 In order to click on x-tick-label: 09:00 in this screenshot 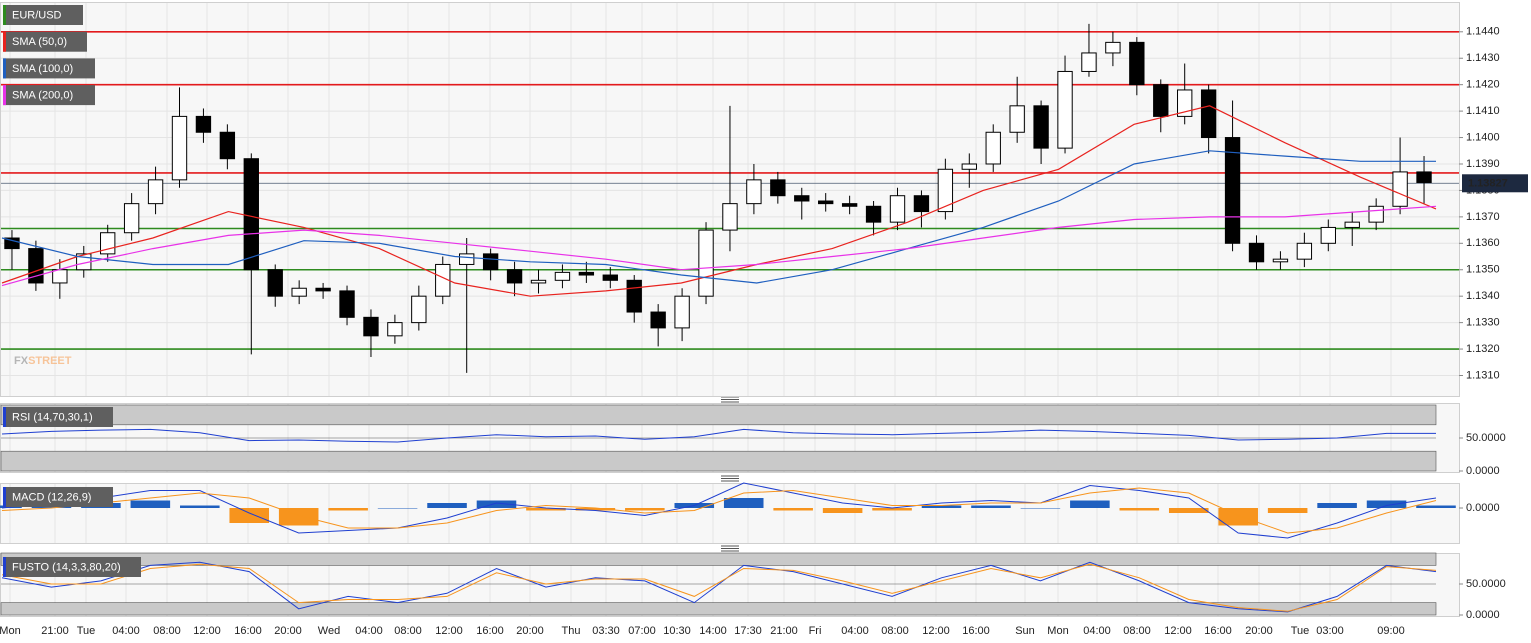, I will do `click(1391, 631)`.